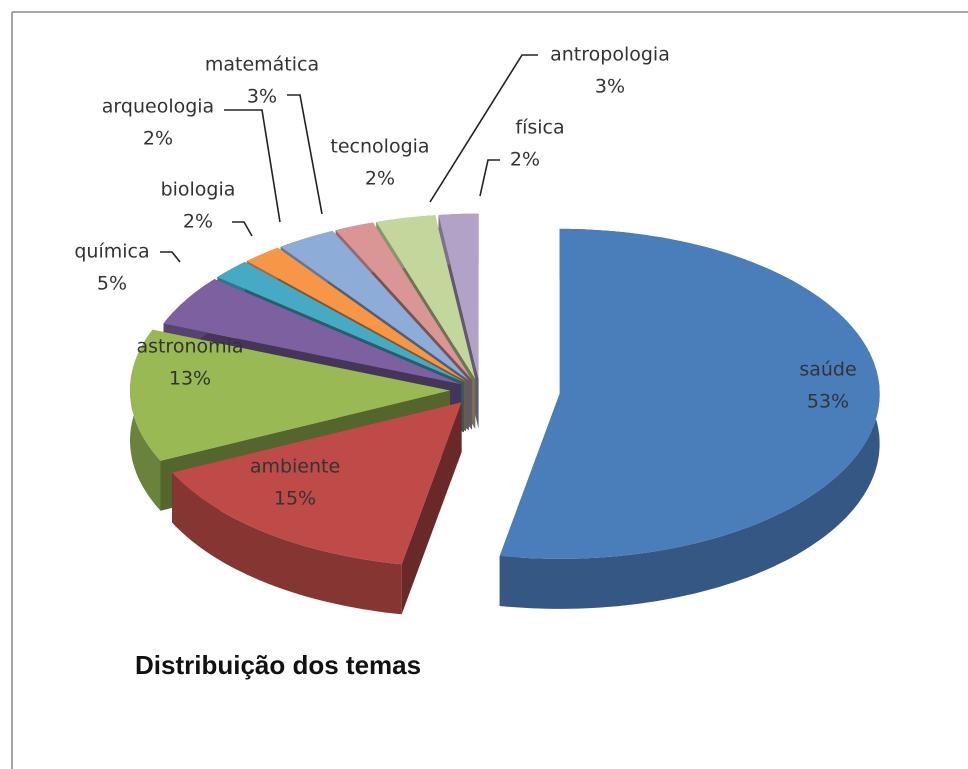  What do you see at coordinates (189, 347) in the screenshot?
I see `slice-label: astronomia` at bounding box center [189, 347].